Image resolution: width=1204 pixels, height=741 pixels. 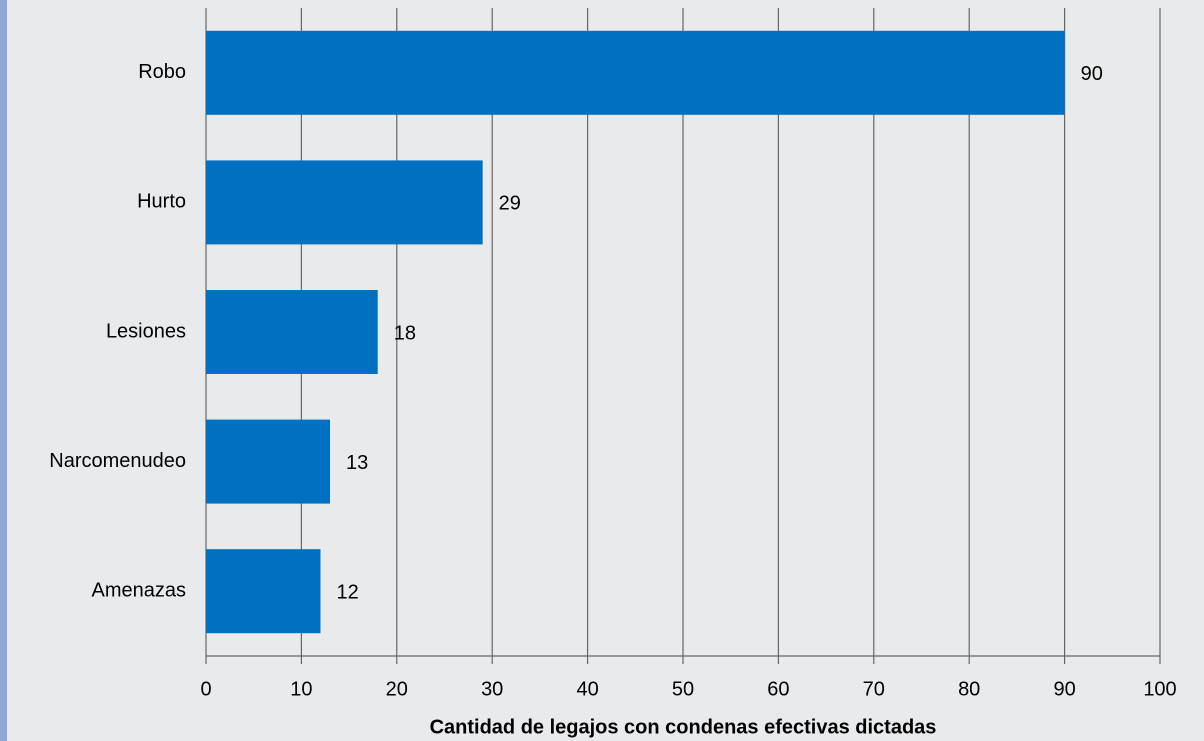 I want to click on x-tick-label: 0, so click(x=205, y=689).